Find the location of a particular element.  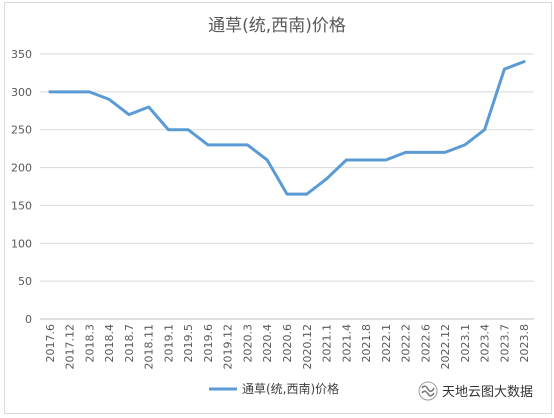

legend: 通草(统,西南)价格 is located at coordinates (274, 388).